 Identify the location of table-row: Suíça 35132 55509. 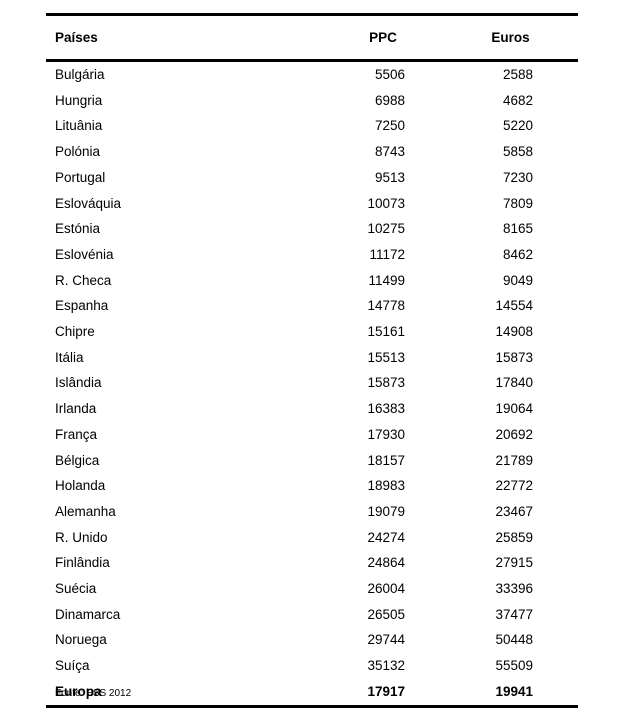
(312, 666).